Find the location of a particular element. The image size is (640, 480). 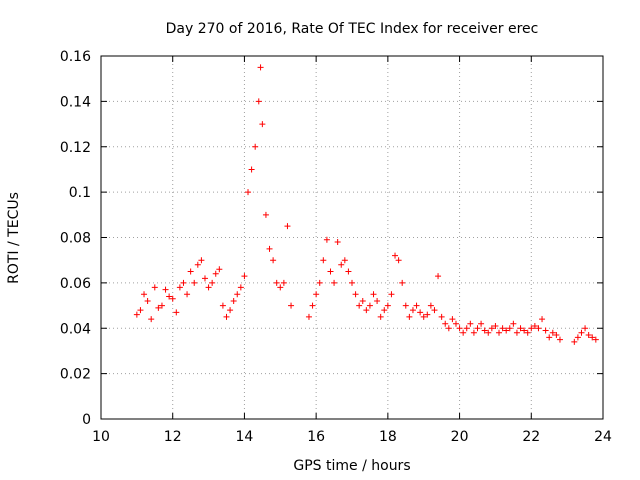

y-tick-label: 0.14 is located at coordinates (75, 102).